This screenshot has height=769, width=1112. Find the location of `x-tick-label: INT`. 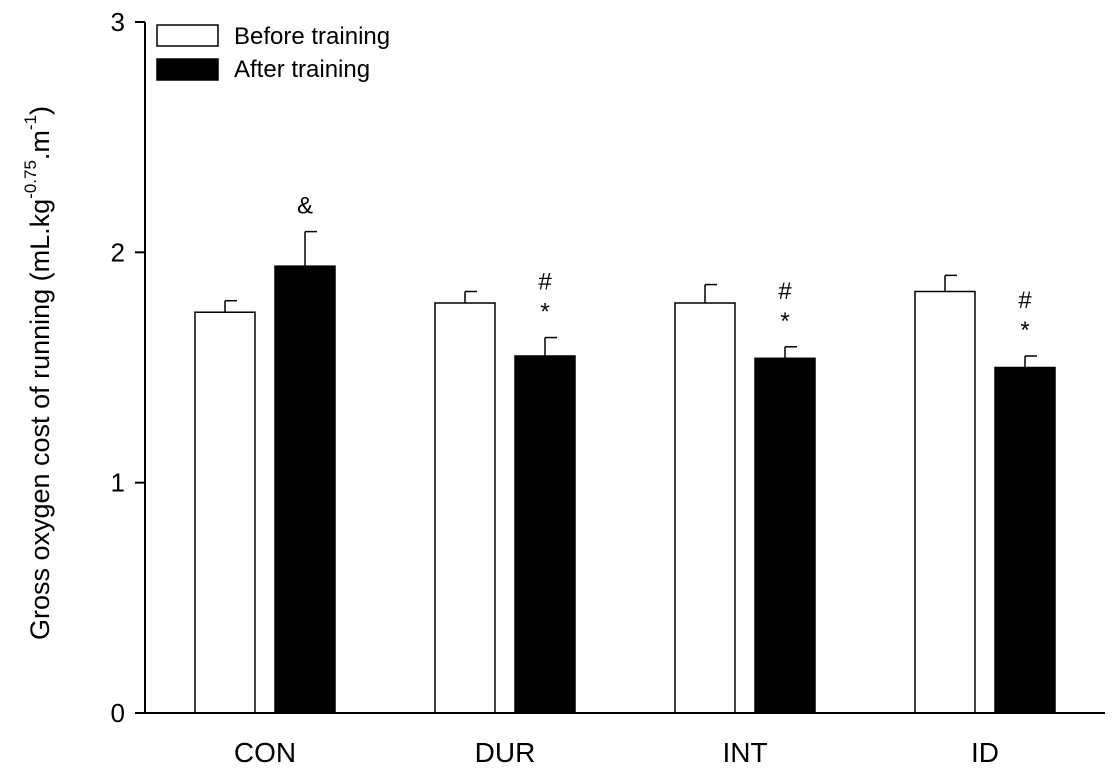

x-tick-label: INT is located at coordinates (744, 752).